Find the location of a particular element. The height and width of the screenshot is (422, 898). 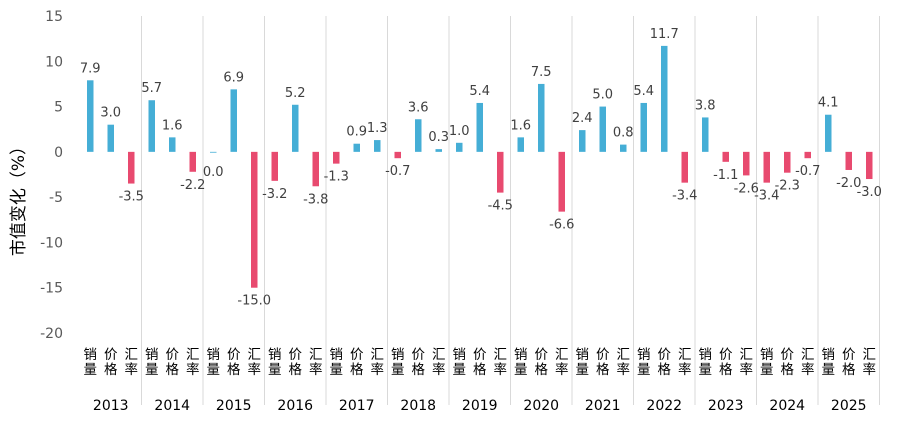

data-label: 3.8 is located at coordinates (705, 105).